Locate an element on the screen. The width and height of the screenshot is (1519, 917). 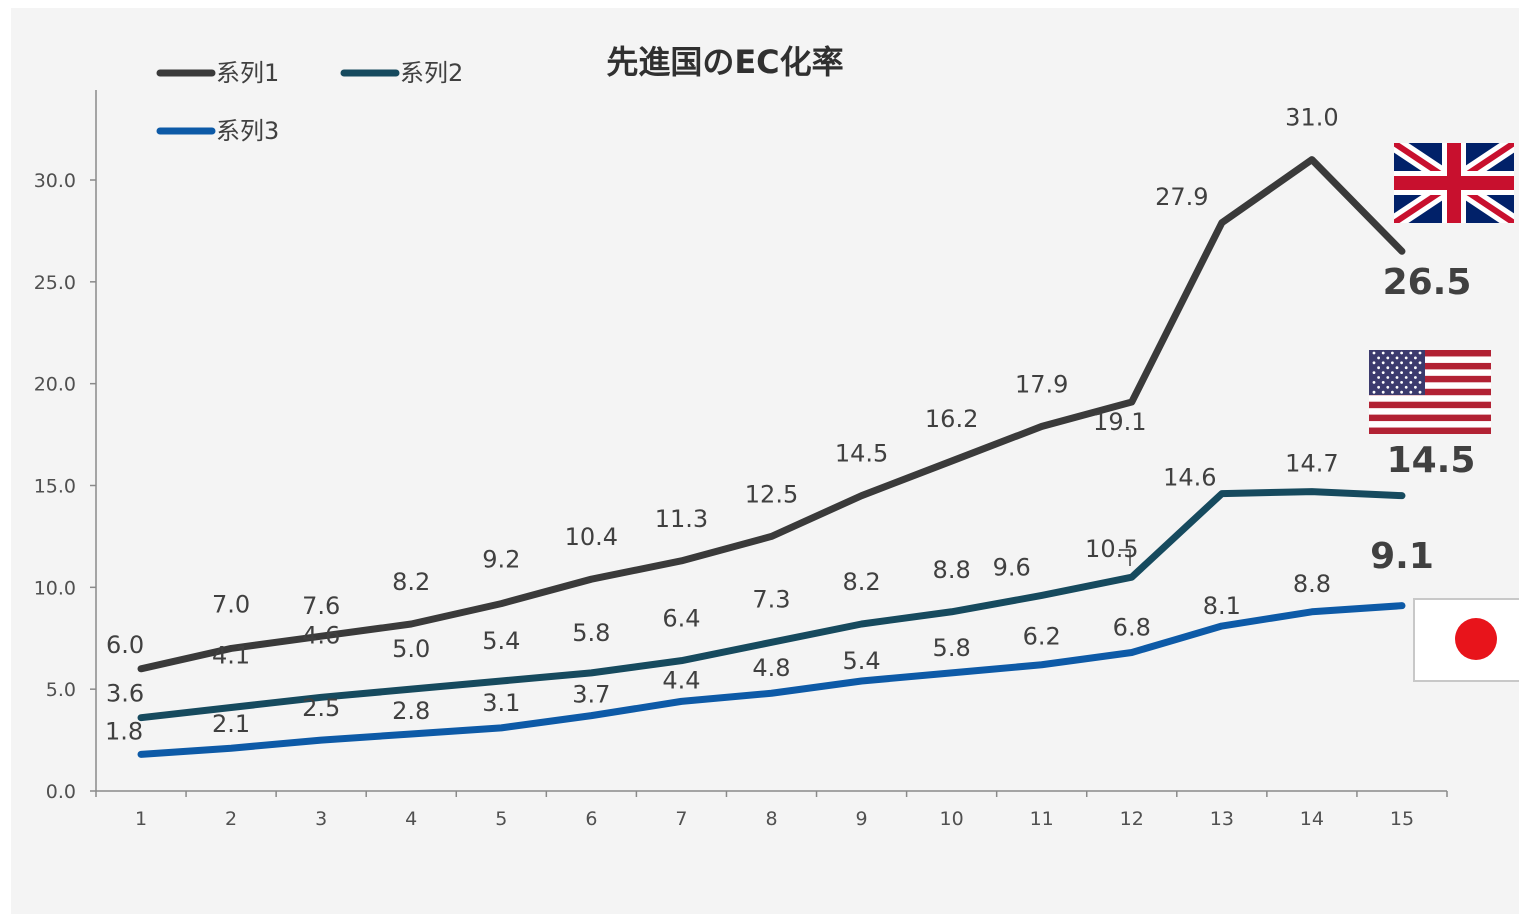
uk-flag-icon is located at coordinates (1454, 183).